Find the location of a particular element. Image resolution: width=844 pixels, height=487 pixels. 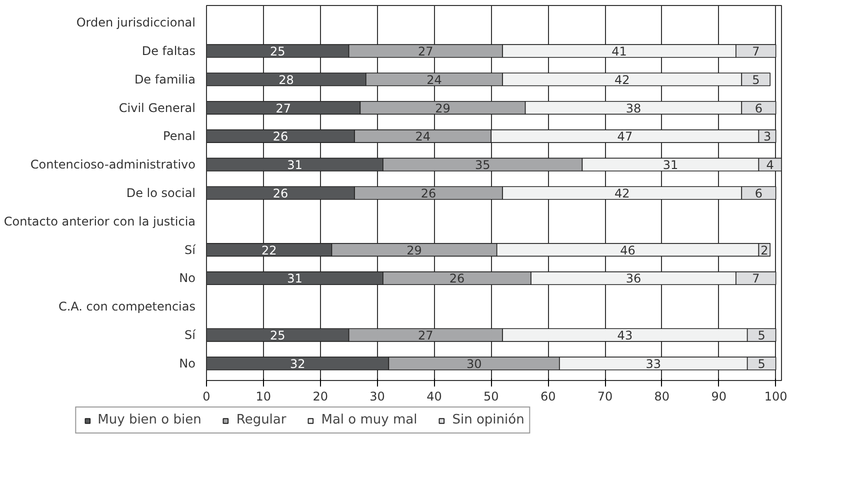

data-label: 43 is located at coordinates (625, 335).